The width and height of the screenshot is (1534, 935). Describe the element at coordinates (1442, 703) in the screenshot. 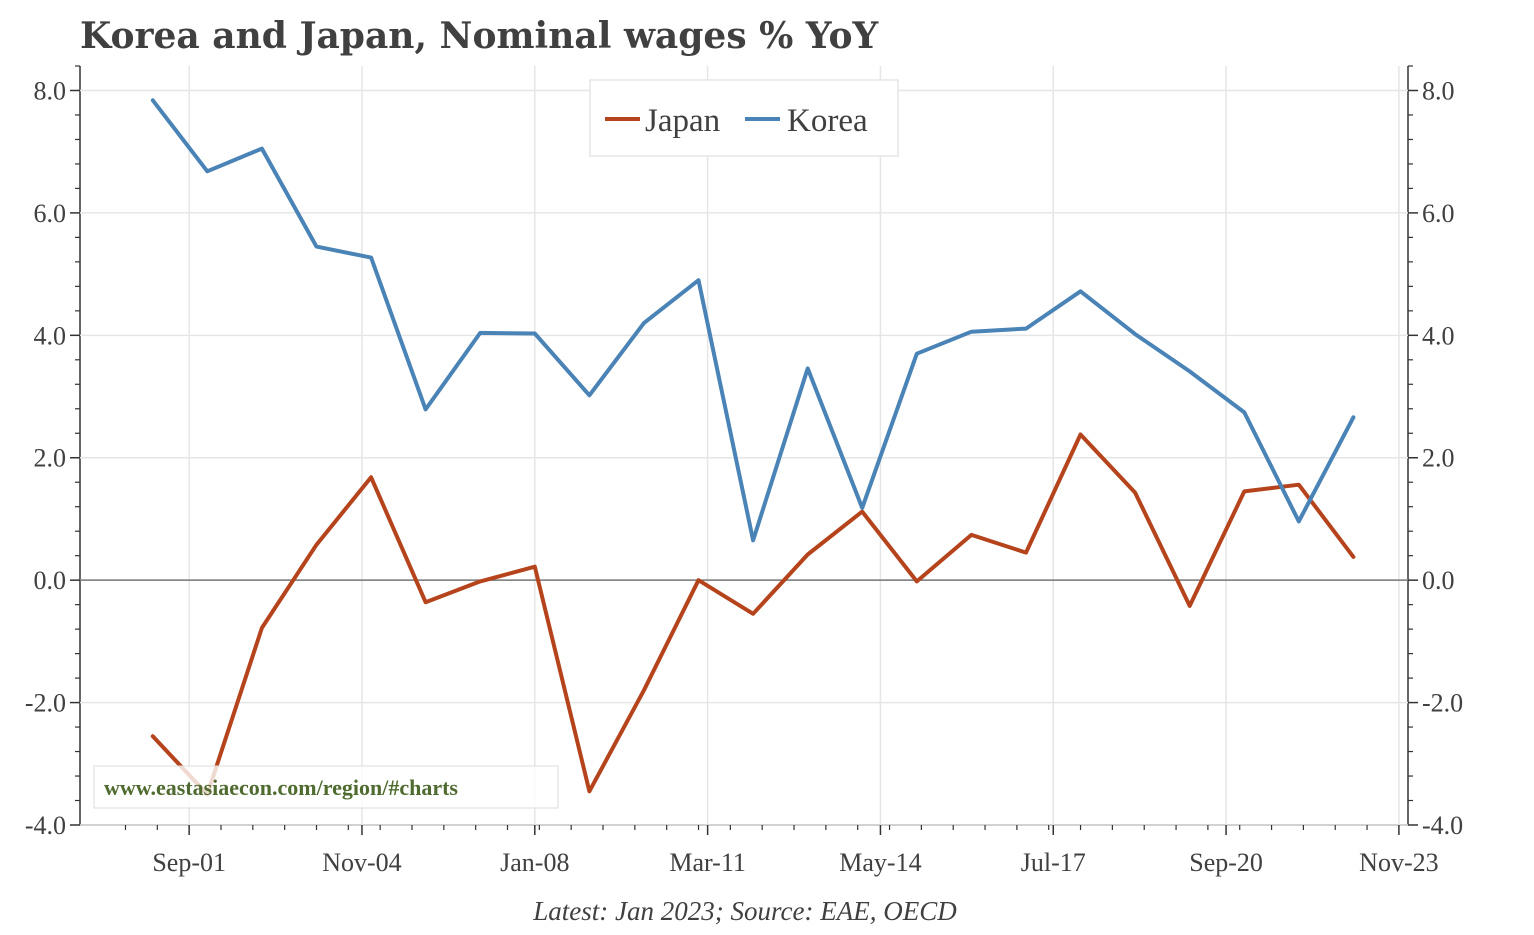

I see `y-tick-label-right: -2.0` at that location.